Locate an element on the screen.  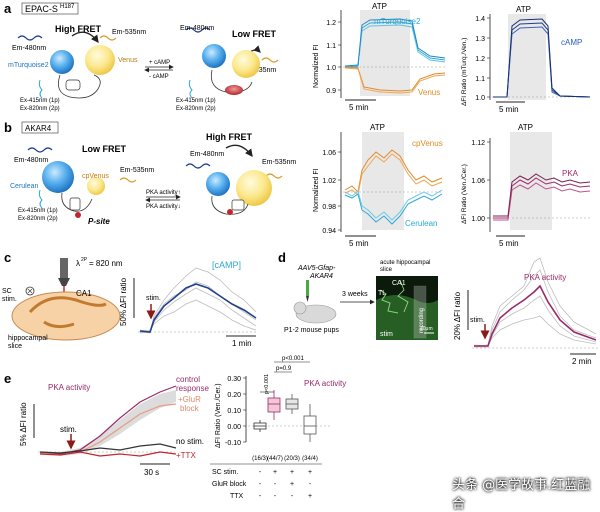
ytick-e-1: 0.20 is located at coordinates (234, 395).